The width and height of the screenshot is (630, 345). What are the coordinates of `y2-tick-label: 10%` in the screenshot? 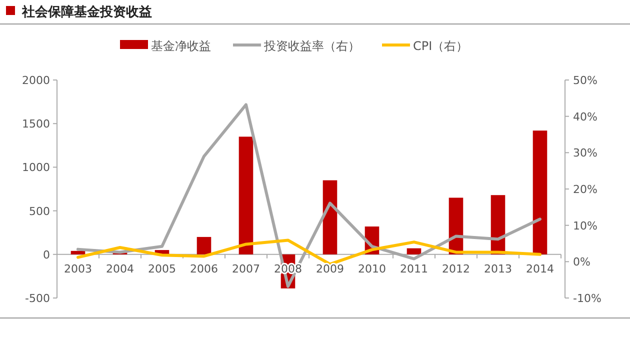 It's located at (585, 225).